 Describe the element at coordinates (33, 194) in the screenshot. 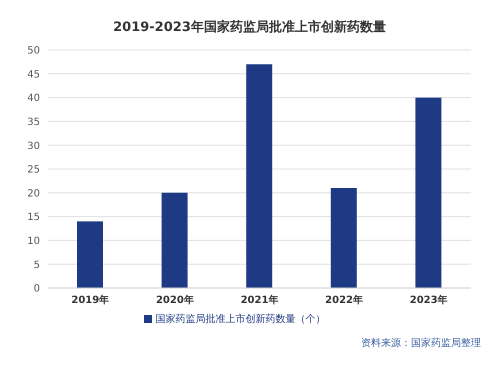

I see `y-tick-label: 20` at that location.